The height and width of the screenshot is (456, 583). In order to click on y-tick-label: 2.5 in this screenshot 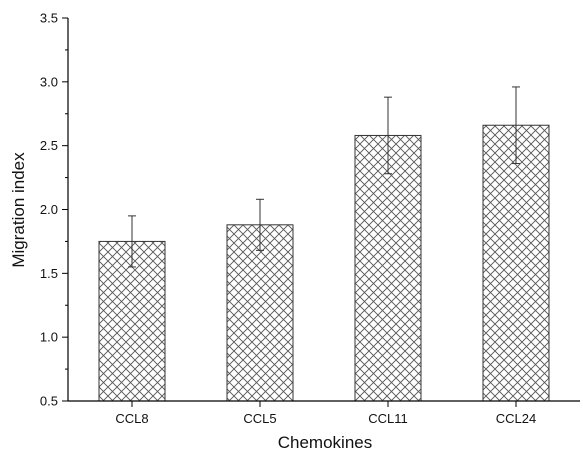, I will do `click(49, 145)`.